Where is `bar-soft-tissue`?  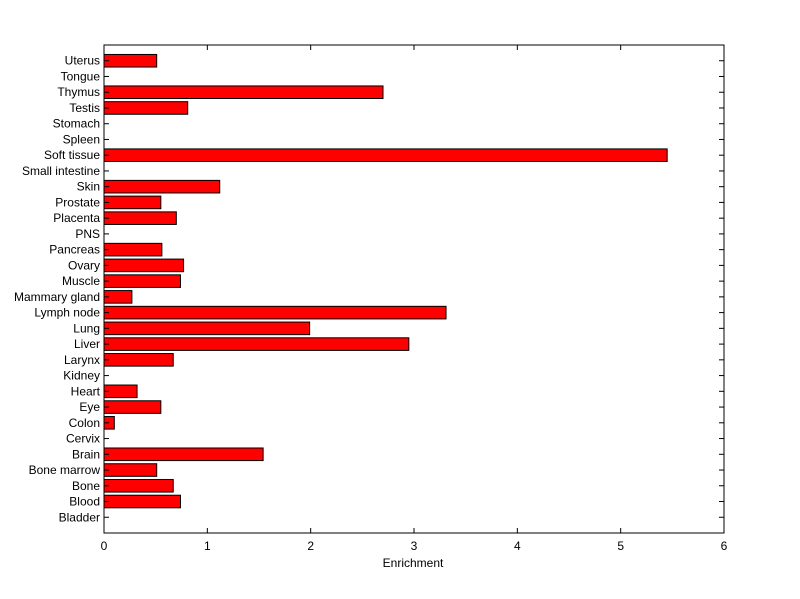
bar-soft-tissue is located at coordinates (385, 155).